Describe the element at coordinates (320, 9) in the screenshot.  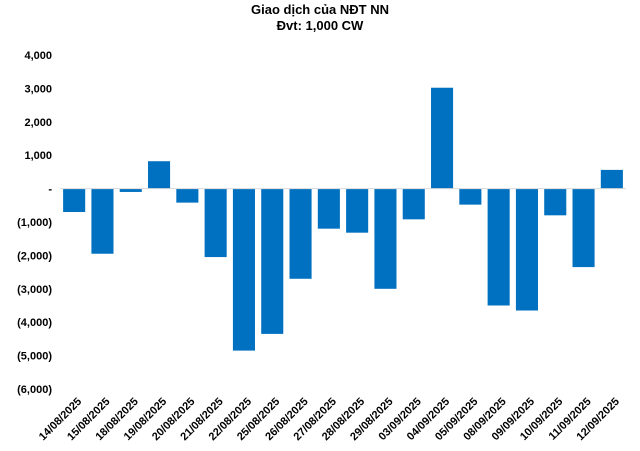
I see `chart-title: Giao dịch của NĐT NN` at that location.